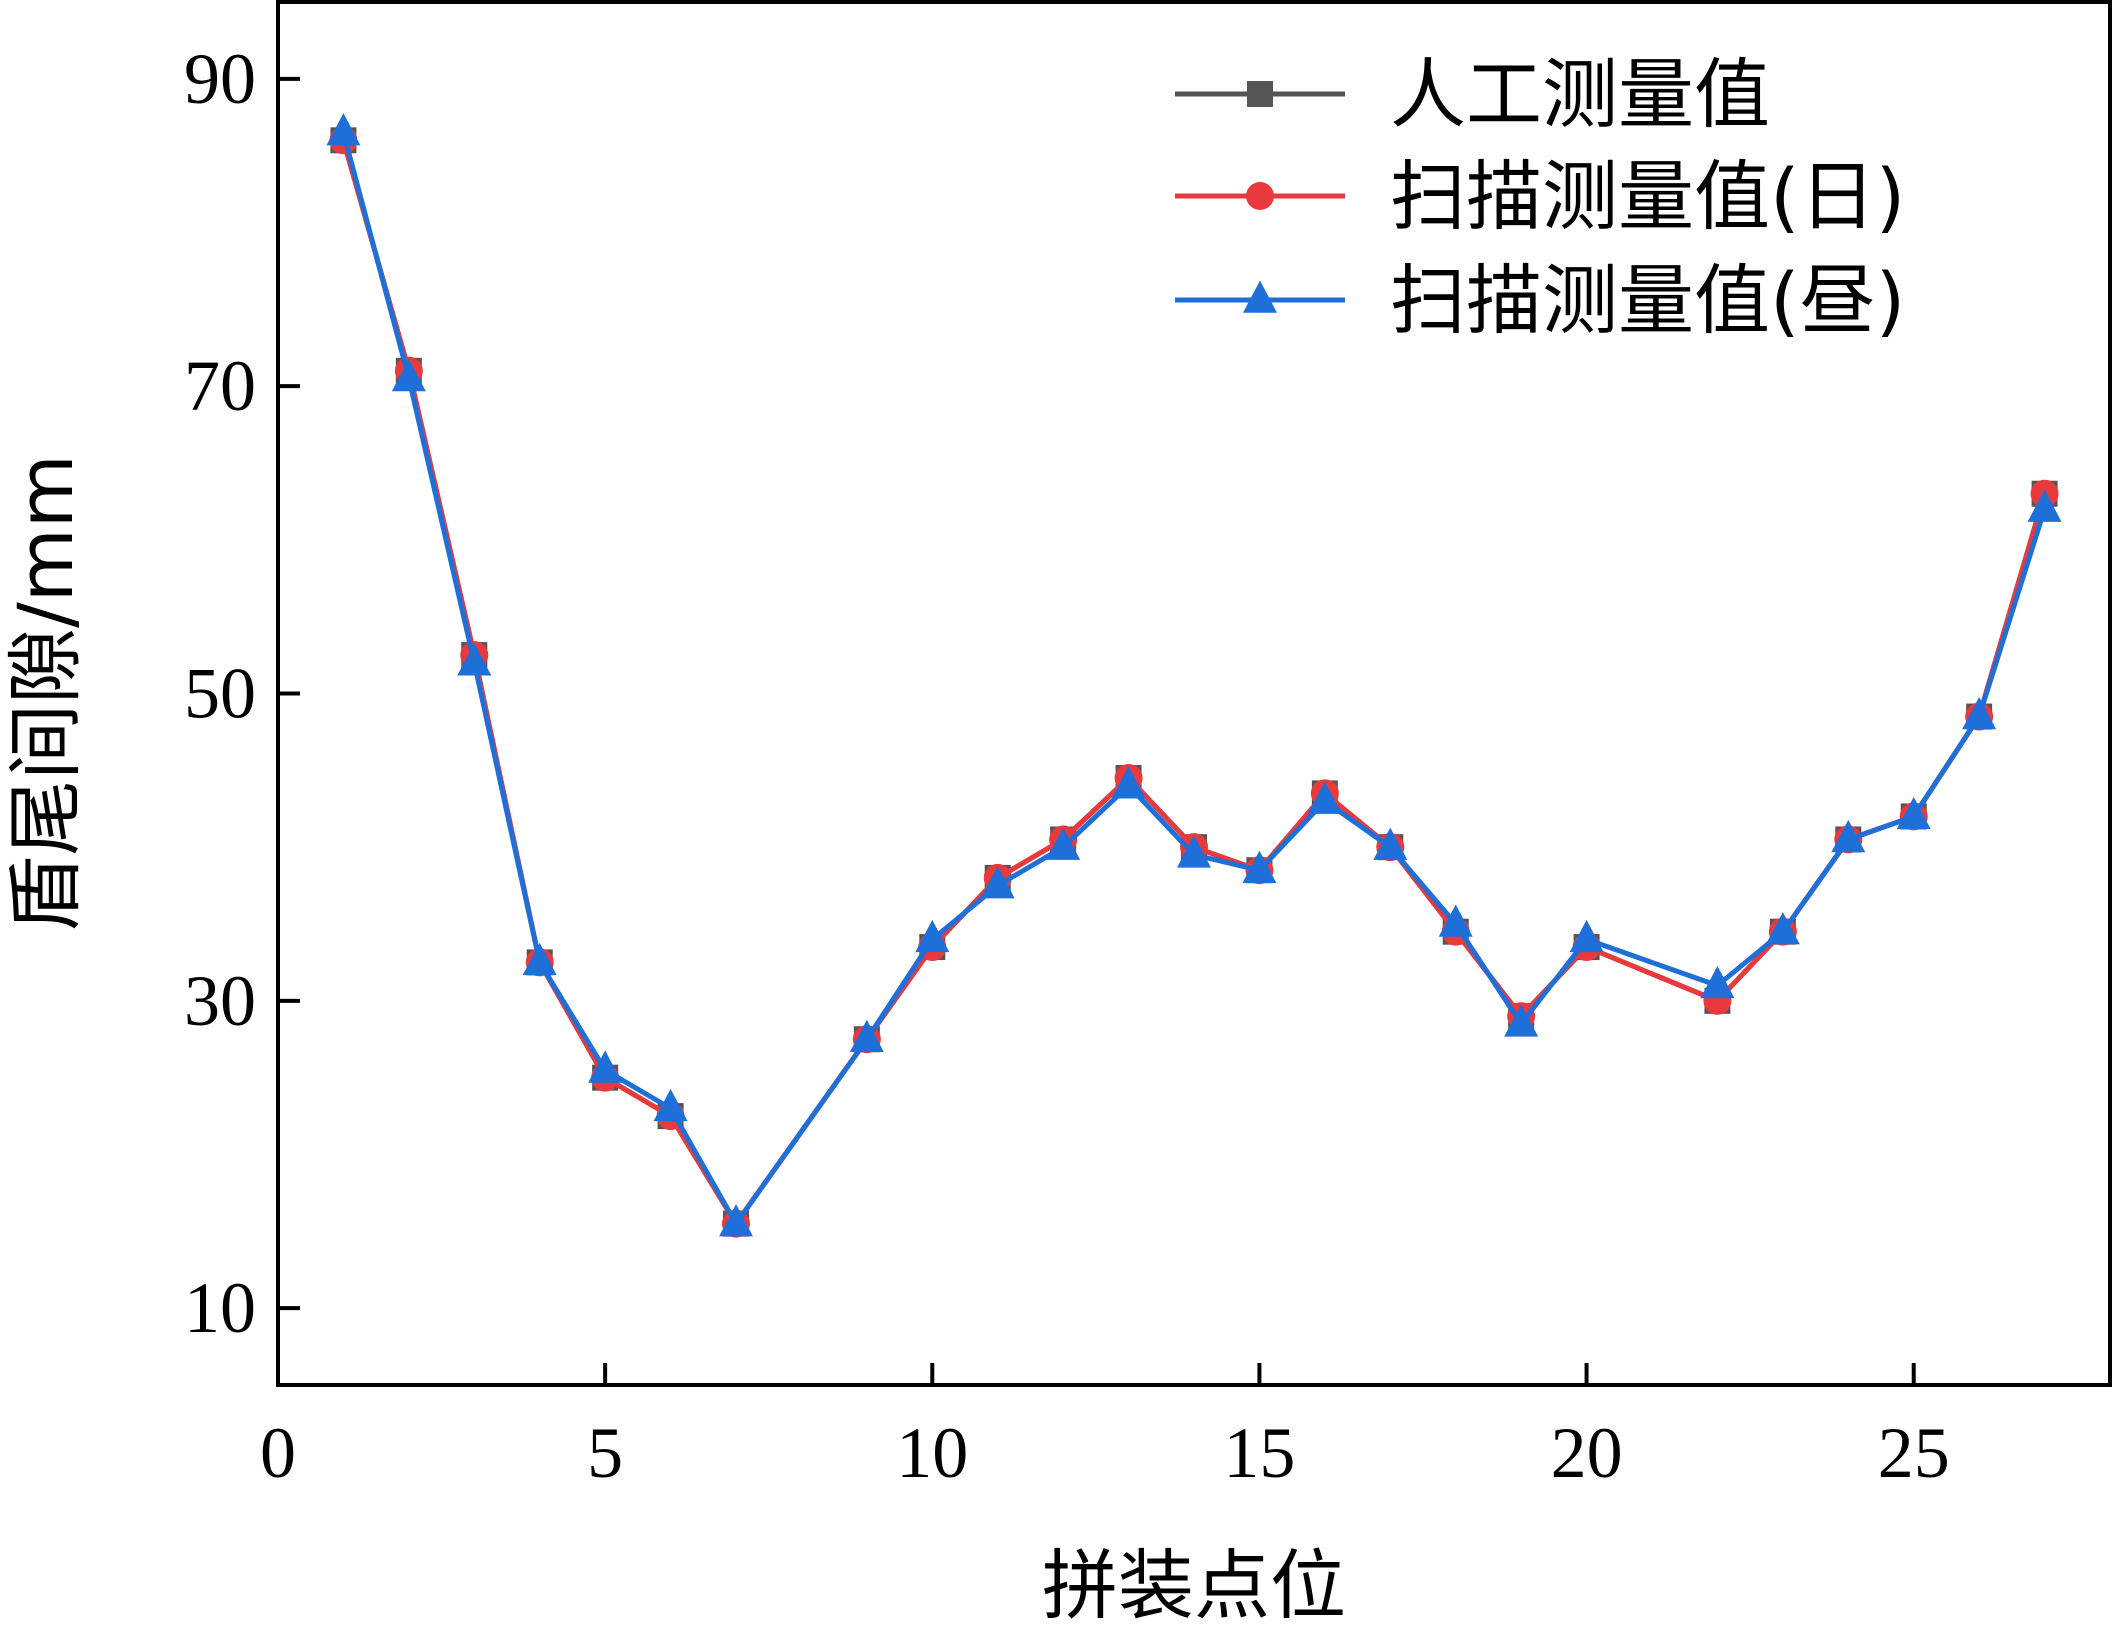  I want to click on x-tick-label: 0, so click(278, 1453).